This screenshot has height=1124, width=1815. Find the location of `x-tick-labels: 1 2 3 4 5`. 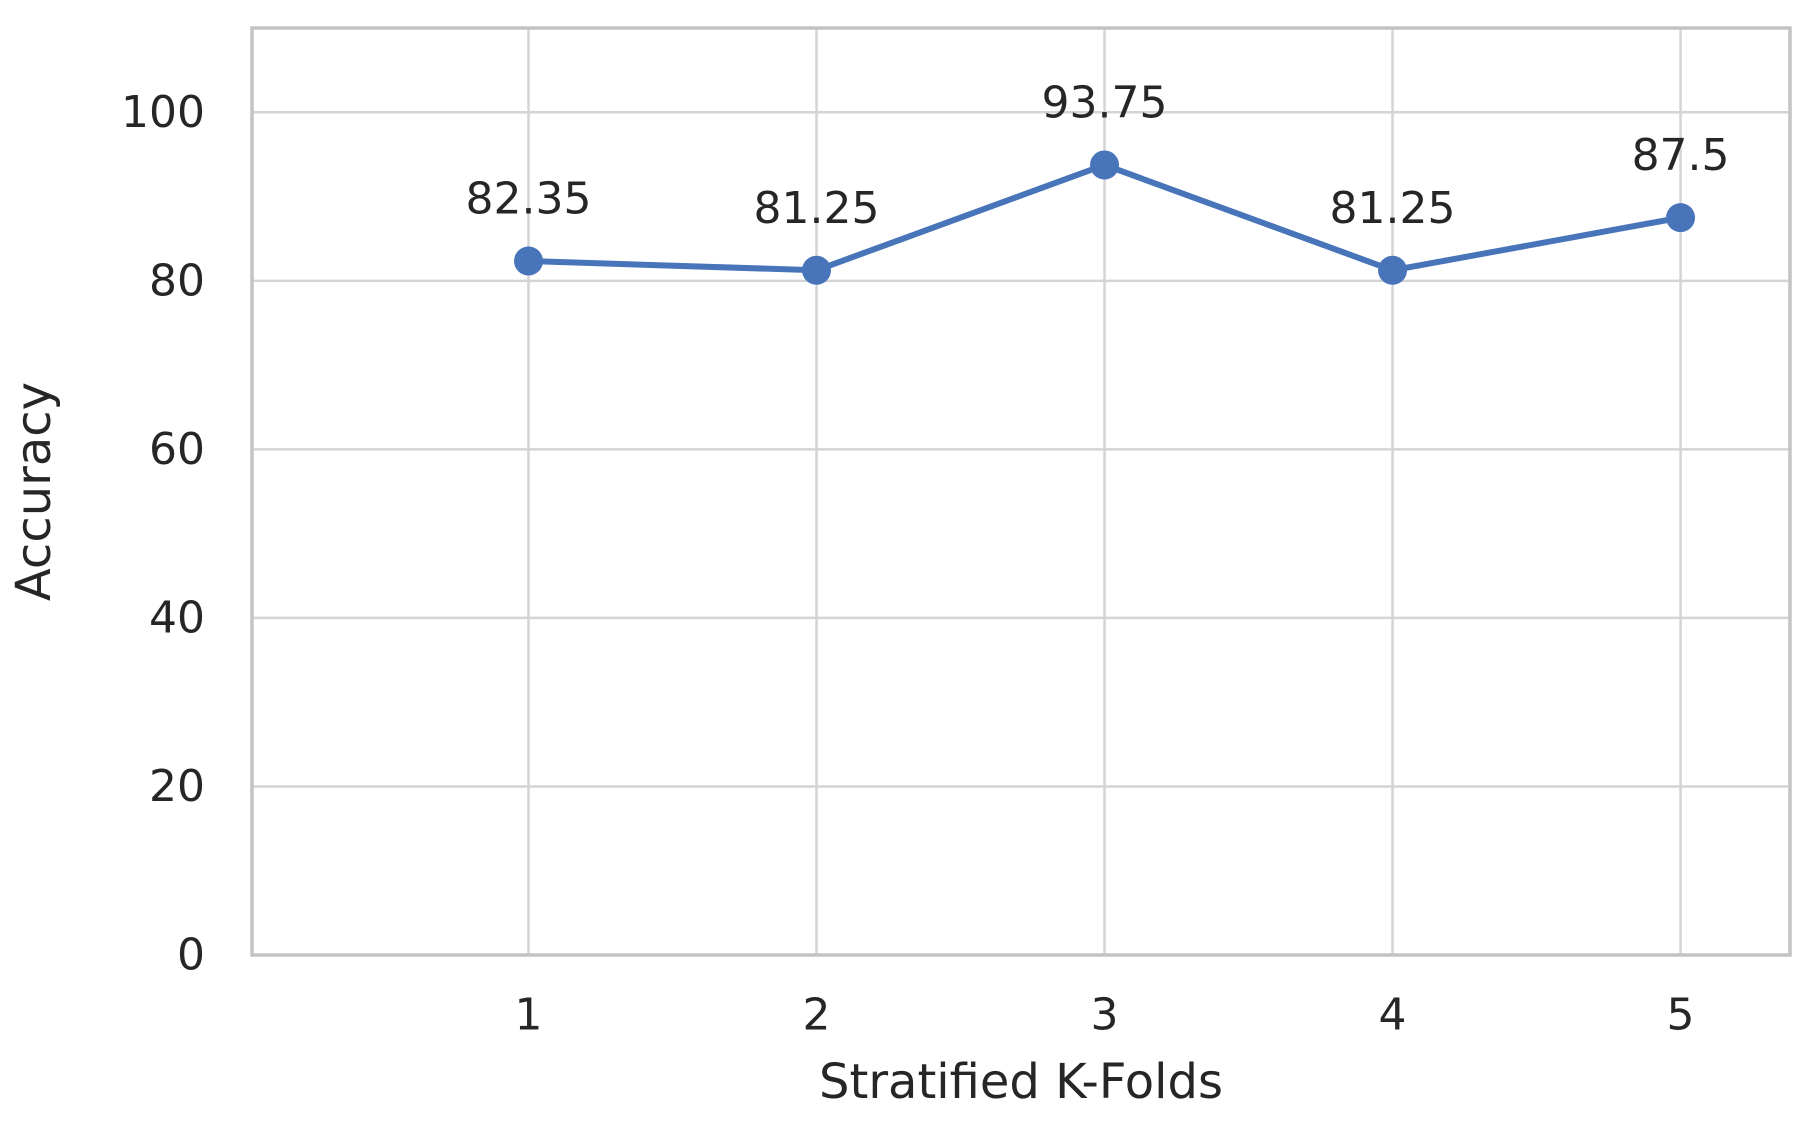

x-tick-labels: 1 2 3 4 5 is located at coordinates (1104, 1015).